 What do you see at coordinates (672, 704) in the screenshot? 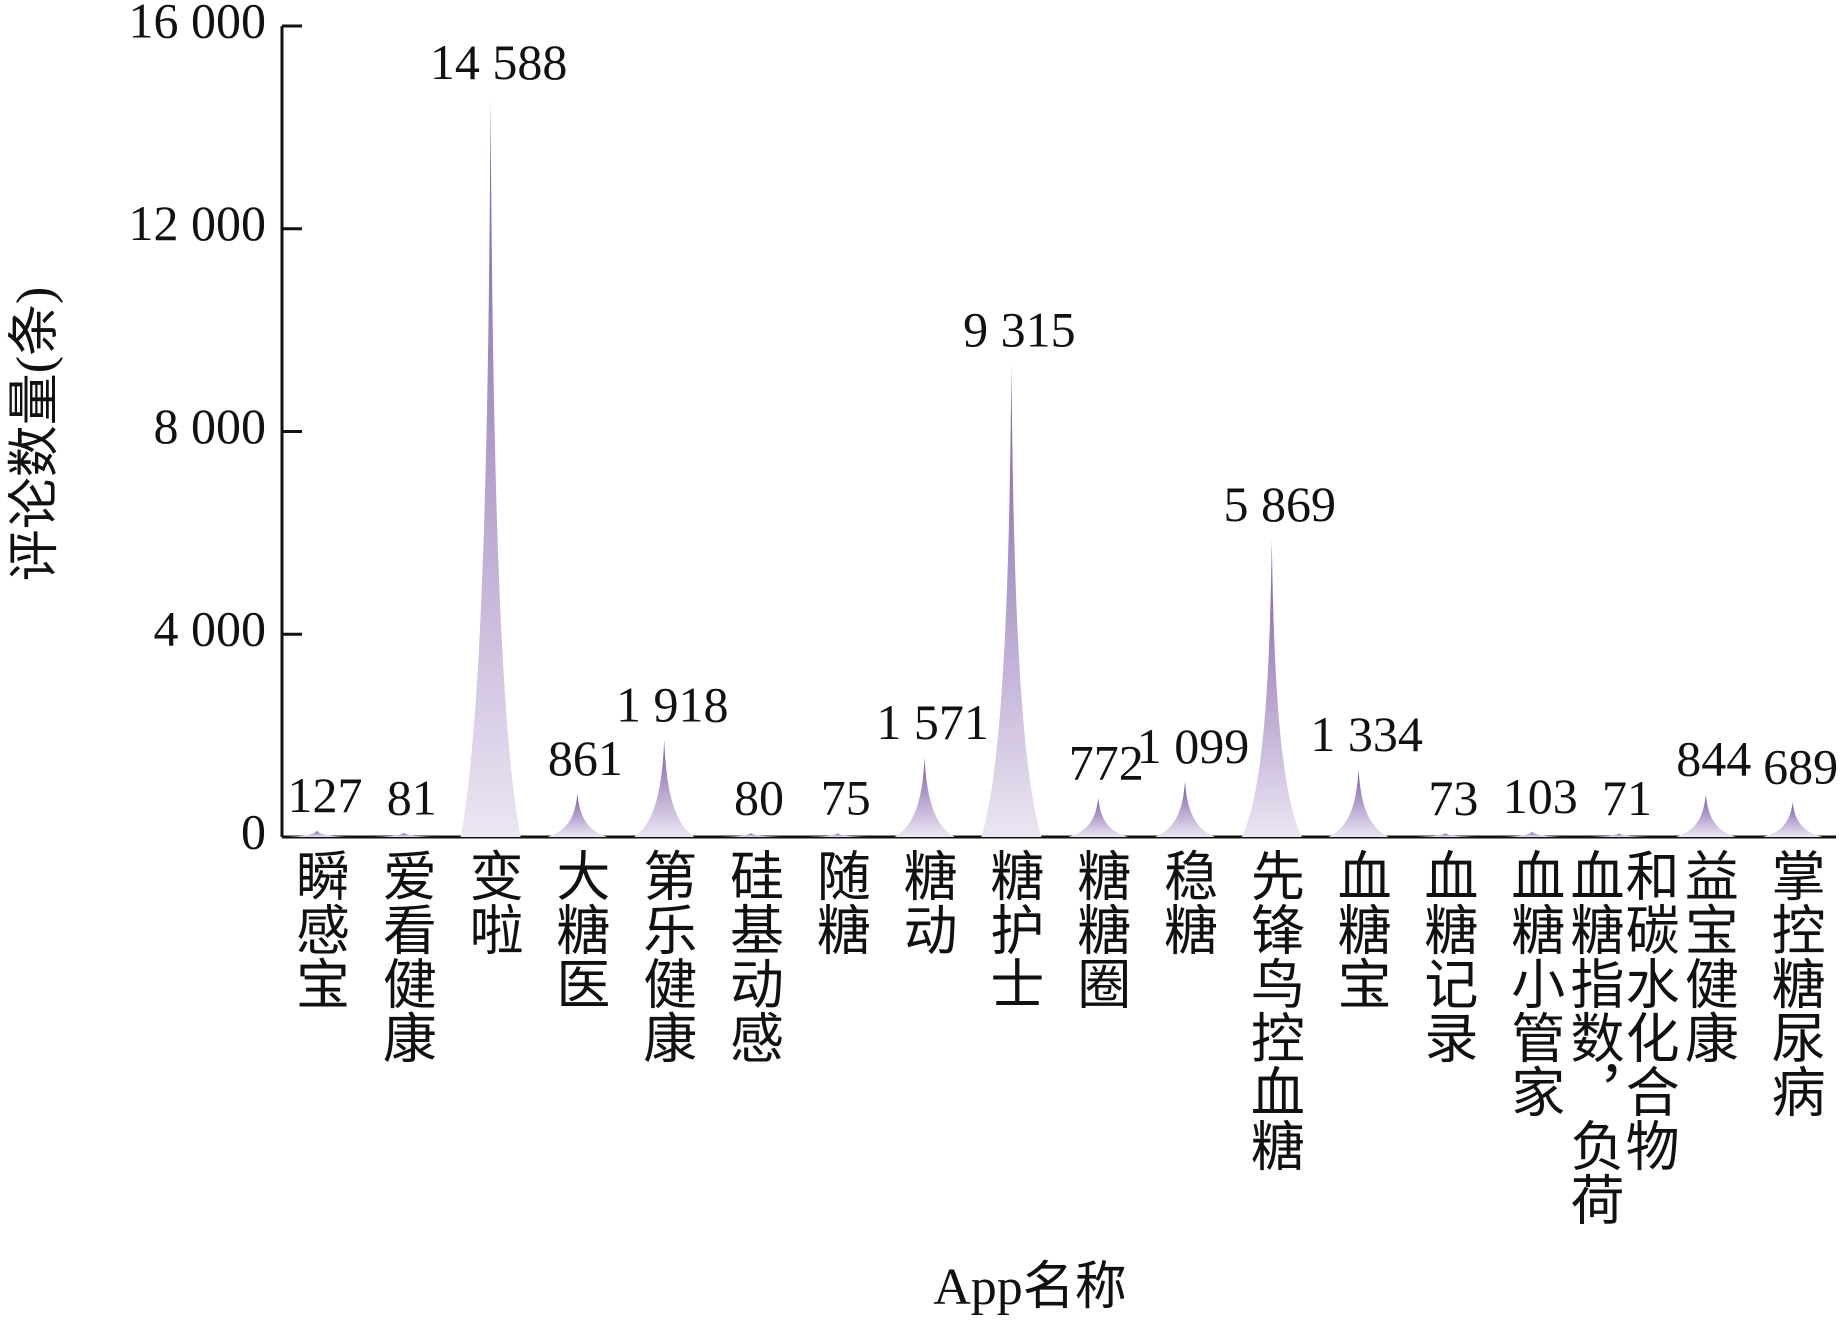
I see `value-label: 1 918` at bounding box center [672, 704].